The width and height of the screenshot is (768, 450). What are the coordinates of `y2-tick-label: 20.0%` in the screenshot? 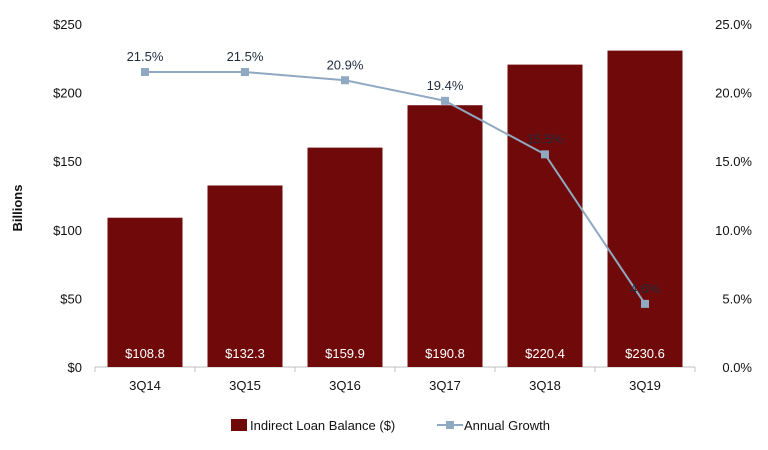 It's located at (733, 93).